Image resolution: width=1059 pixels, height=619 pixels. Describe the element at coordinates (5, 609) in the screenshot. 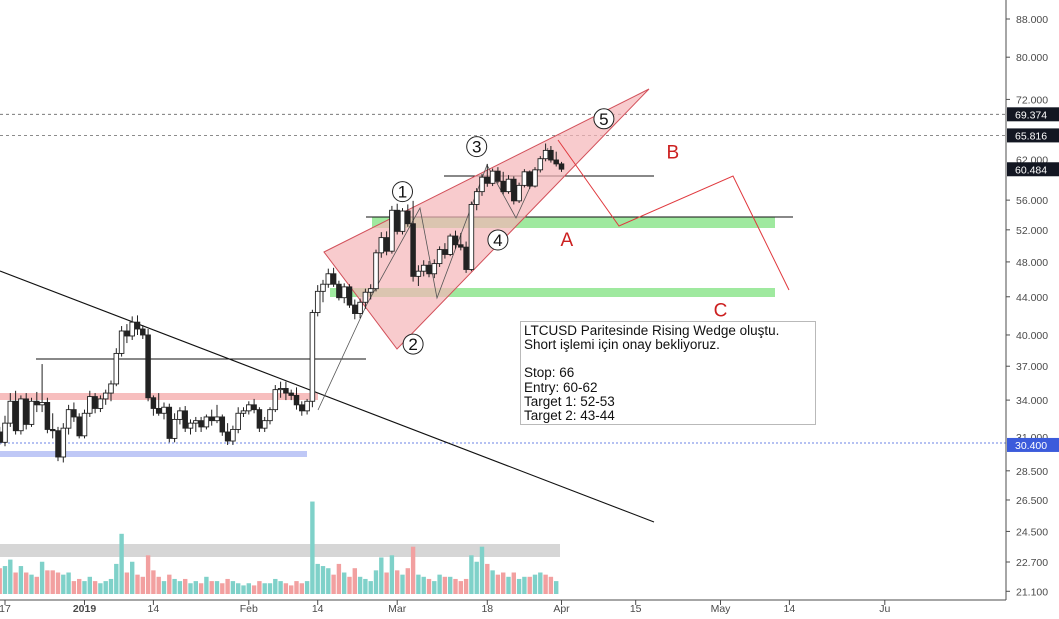

I see `x-tick-label: 17` at that location.